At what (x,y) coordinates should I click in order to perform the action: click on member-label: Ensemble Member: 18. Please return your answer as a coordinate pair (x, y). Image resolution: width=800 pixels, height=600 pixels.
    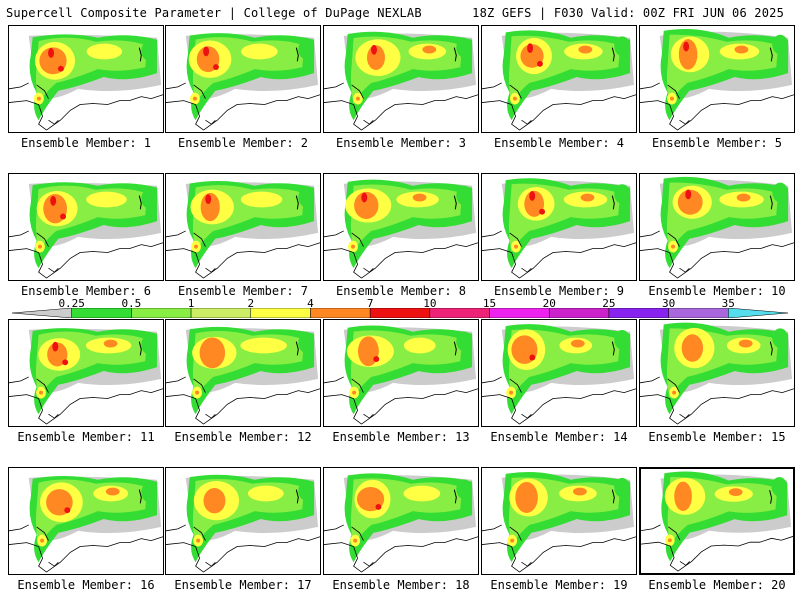
    Looking at the image, I should click on (401, 585).